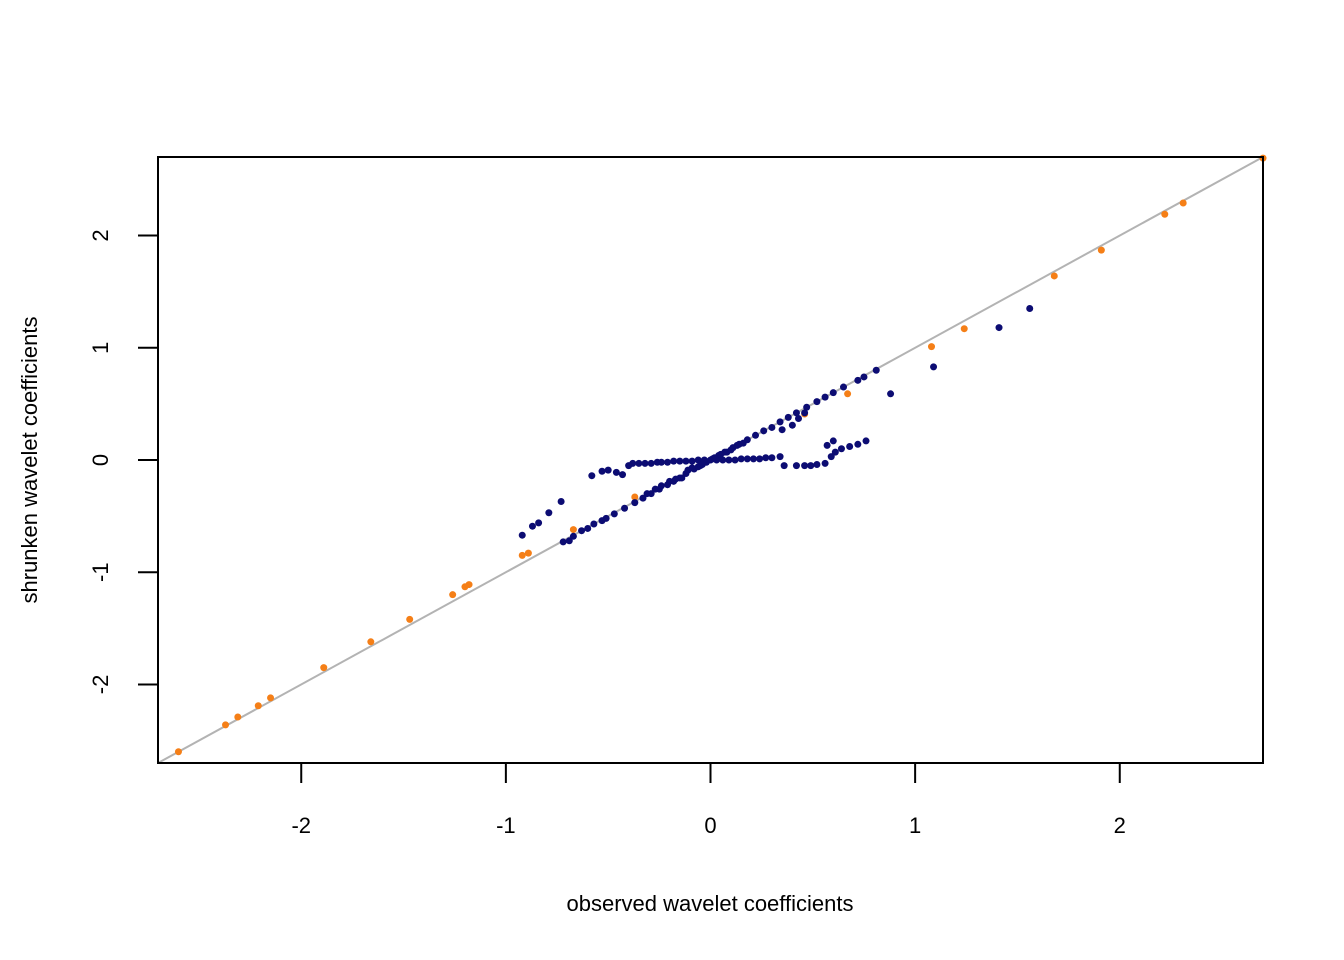 This screenshot has width=1344, height=960. Describe the element at coordinates (100, 460) in the screenshot. I see `y-tick-label: 0` at that location.